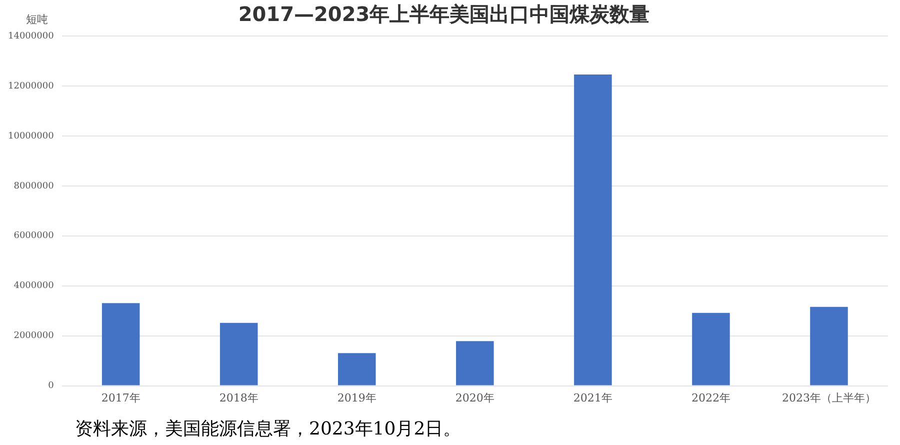  What do you see at coordinates (356, 397) in the screenshot?
I see `x-tick-label: 2019年` at bounding box center [356, 397].